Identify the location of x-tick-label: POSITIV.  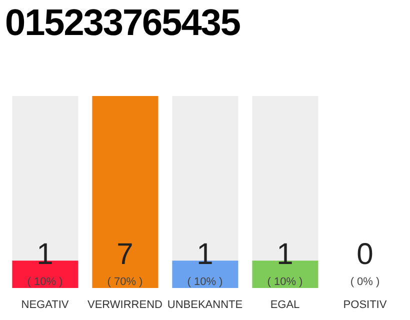
(365, 305).